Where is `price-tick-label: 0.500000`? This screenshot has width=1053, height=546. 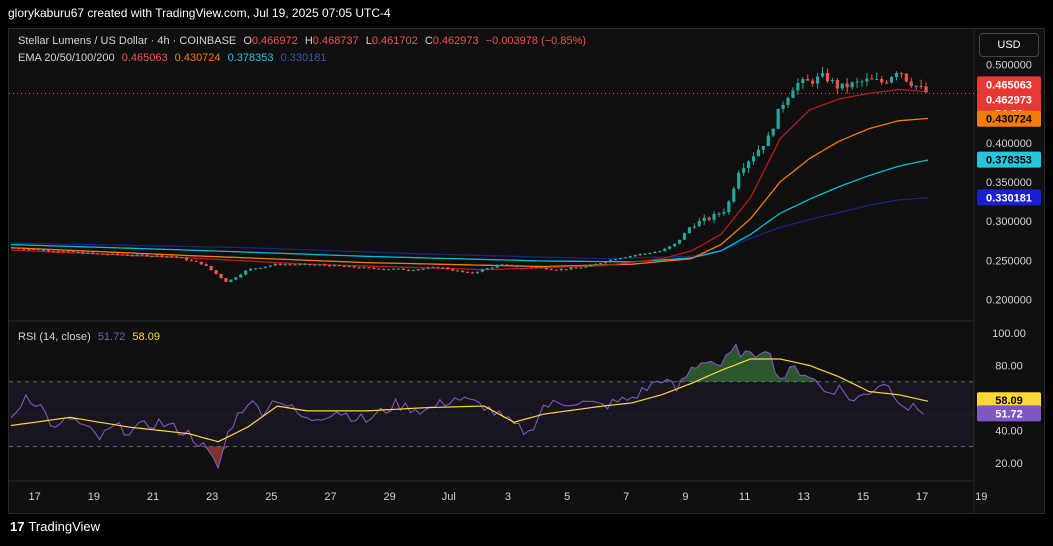 price-tick-label: 0.500000 is located at coordinates (1009, 65).